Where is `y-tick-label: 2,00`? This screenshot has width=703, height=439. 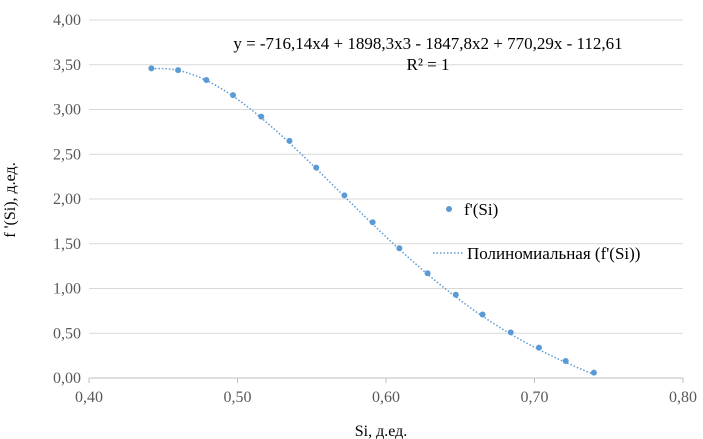 y-tick-label: 2,00 is located at coordinates (67, 199).